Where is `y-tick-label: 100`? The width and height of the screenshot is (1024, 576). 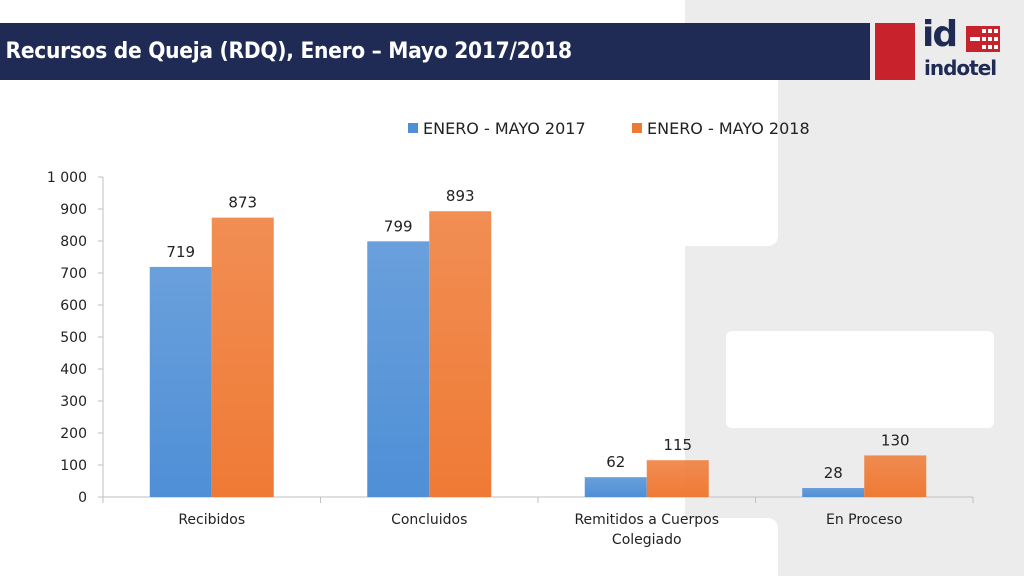
y-tick-label: 100 is located at coordinates (73, 466).